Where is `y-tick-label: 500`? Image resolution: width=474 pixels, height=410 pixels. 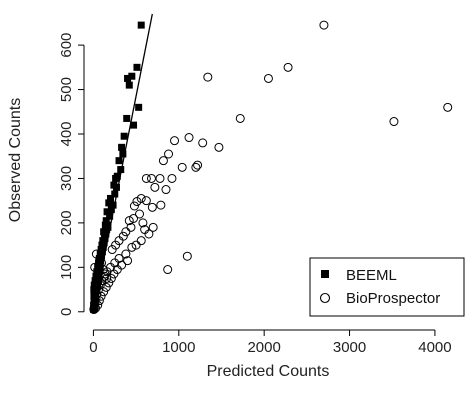
y-tick-label: 500 is located at coordinates (66, 89).